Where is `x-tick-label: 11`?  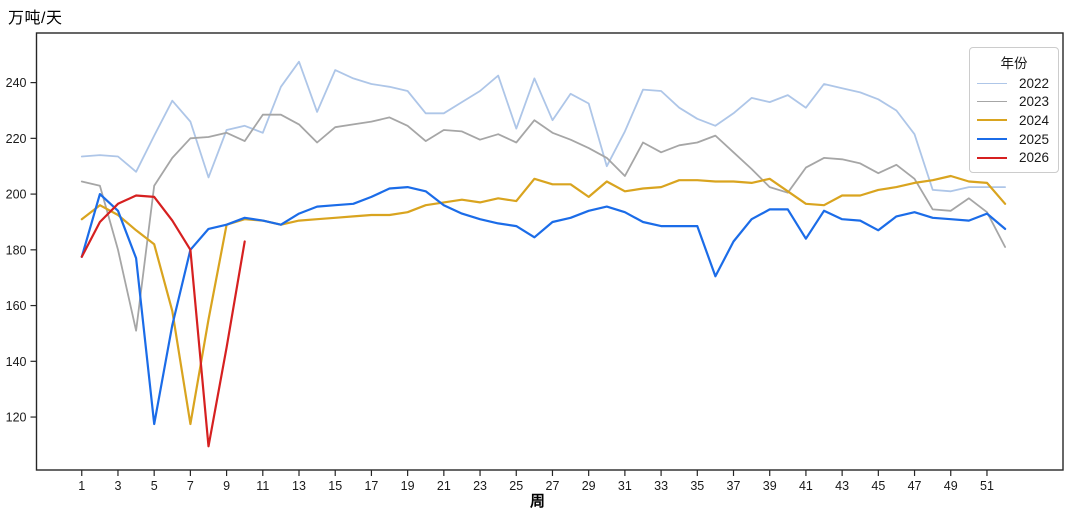 x-tick-label: 11 is located at coordinates (262, 486).